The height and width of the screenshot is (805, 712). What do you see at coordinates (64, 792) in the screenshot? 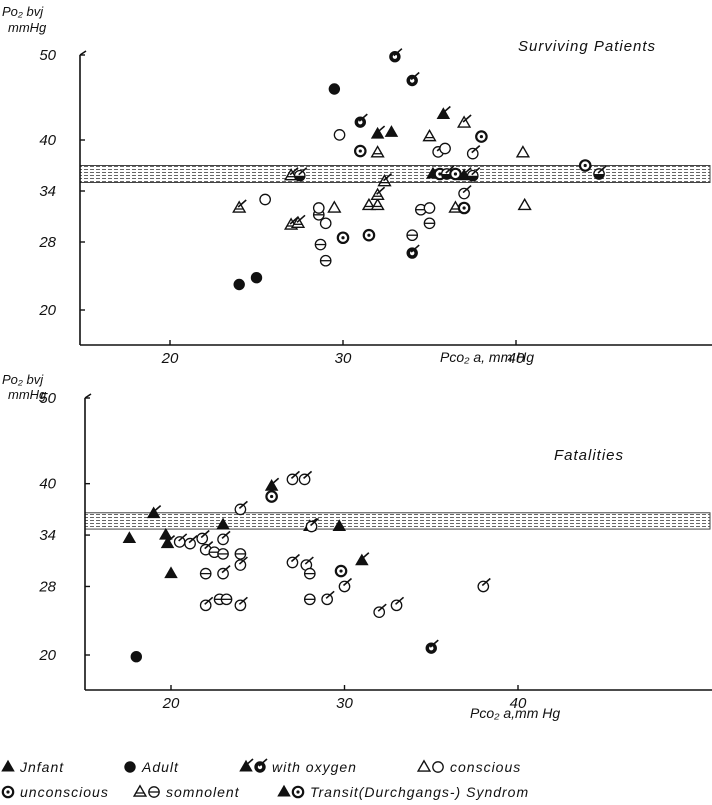
I see `legend-label: unconscious` at bounding box center [64, 792].